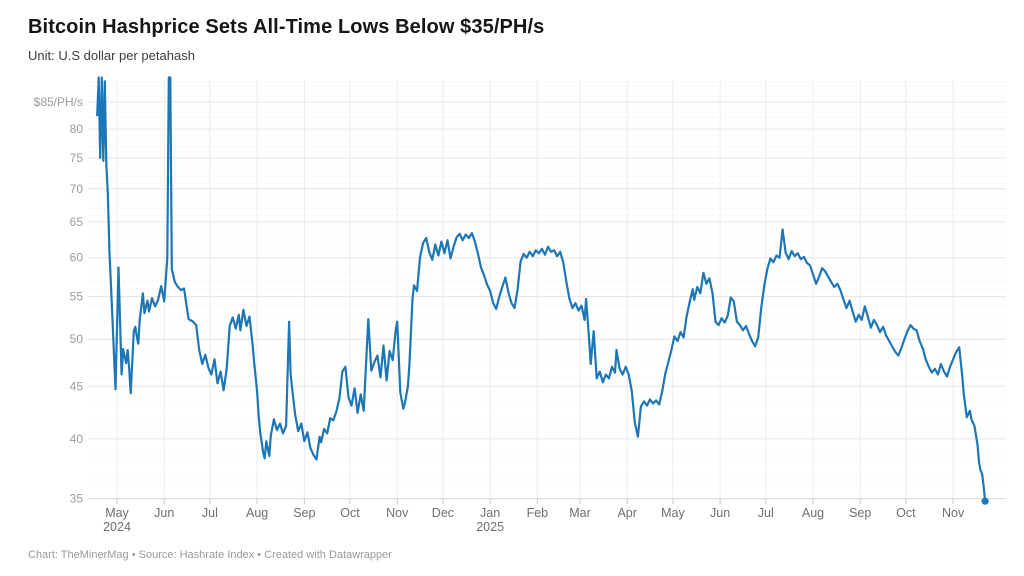 The height and width of the screenshot is (576, 1024). I want to click on chart-subtitle: Unit: U.S dollar per petahash, so click(111, 55).